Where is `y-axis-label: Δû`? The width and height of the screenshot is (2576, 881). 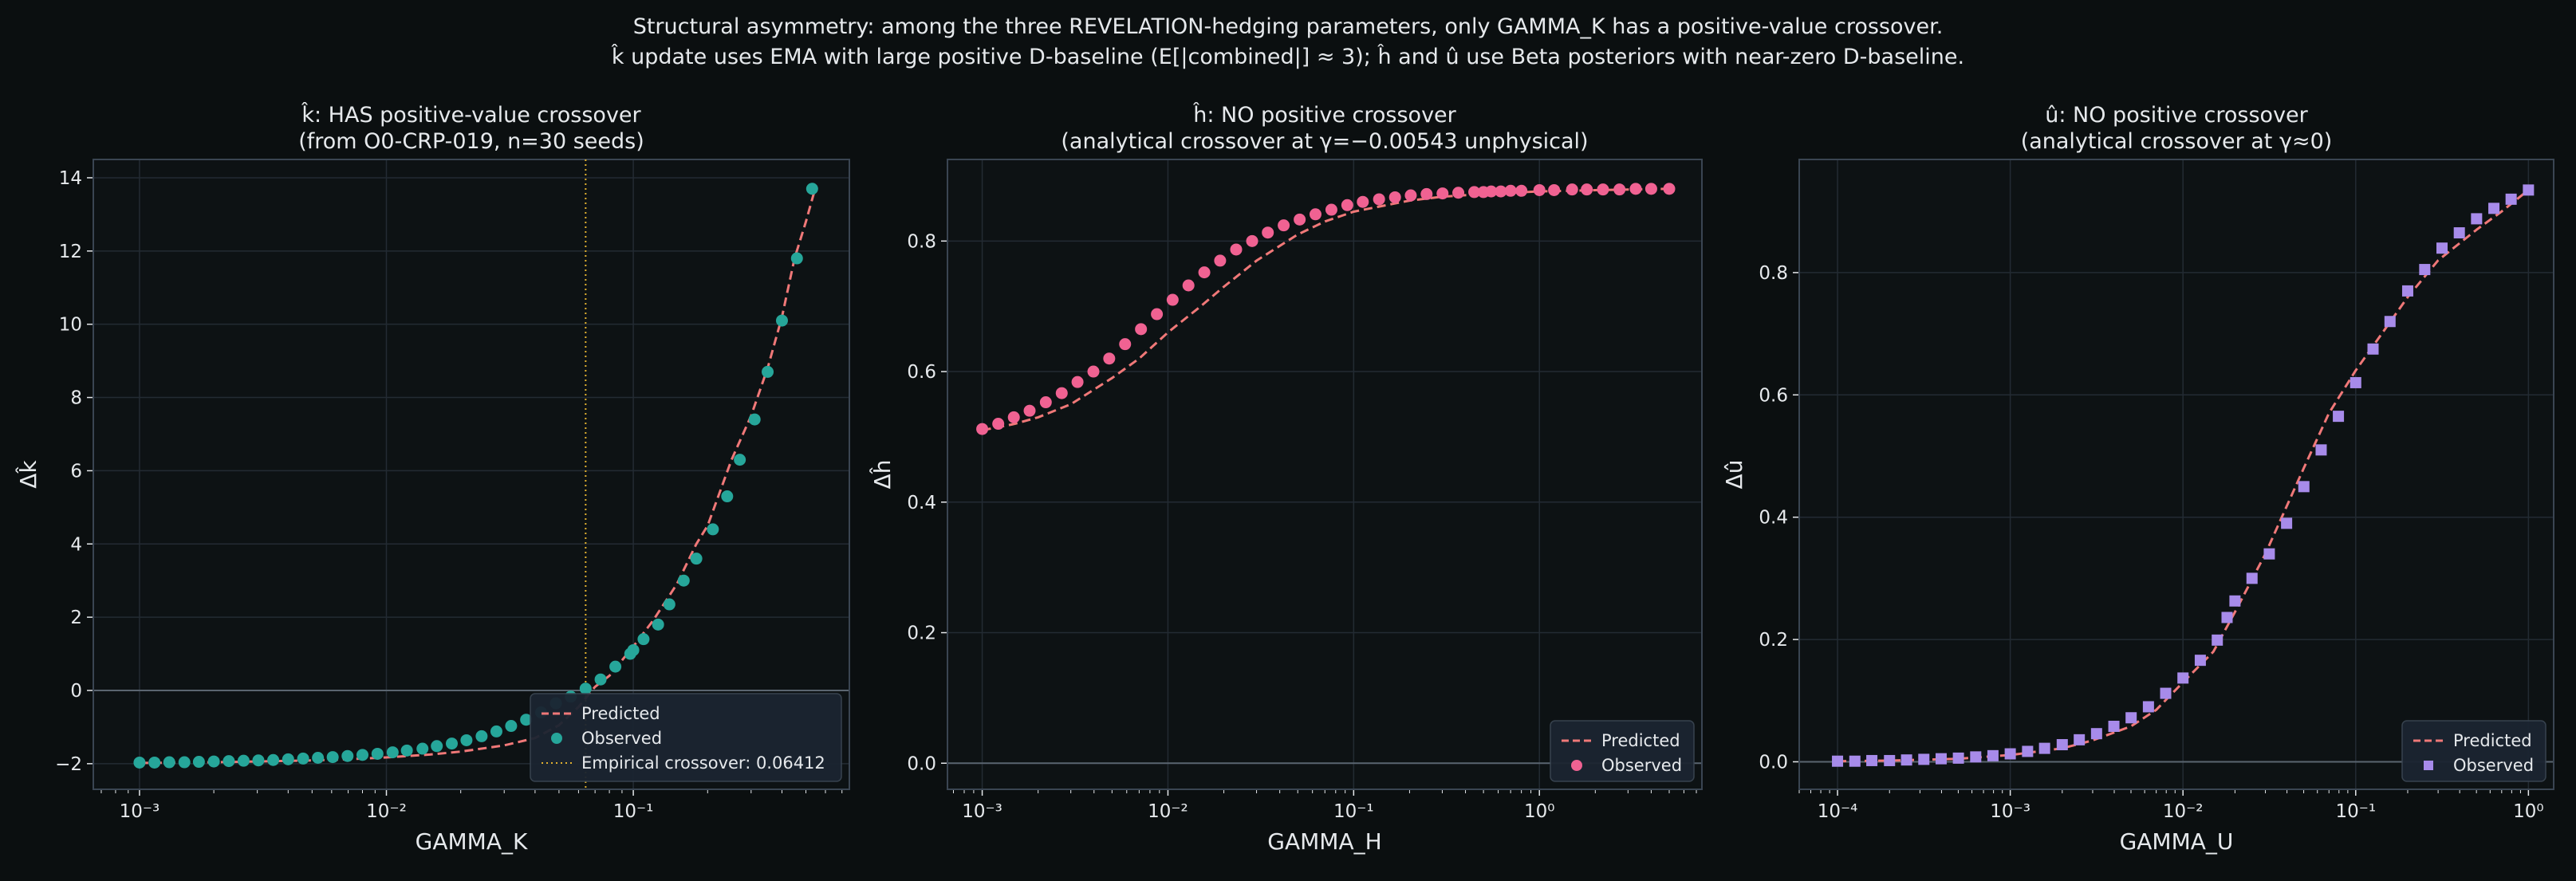 y-axis-label: Δû is located at coordinates (1734, 475).